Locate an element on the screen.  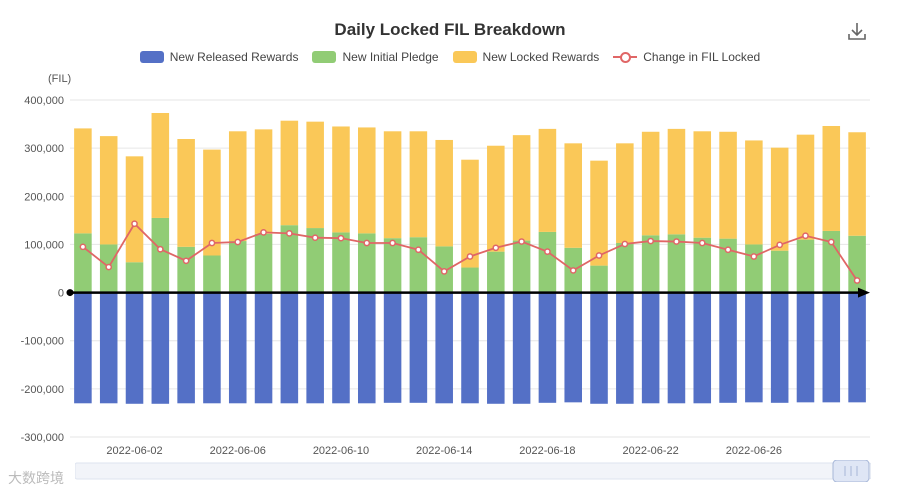
data-zoom-slider is located at coordinates (473, 471).